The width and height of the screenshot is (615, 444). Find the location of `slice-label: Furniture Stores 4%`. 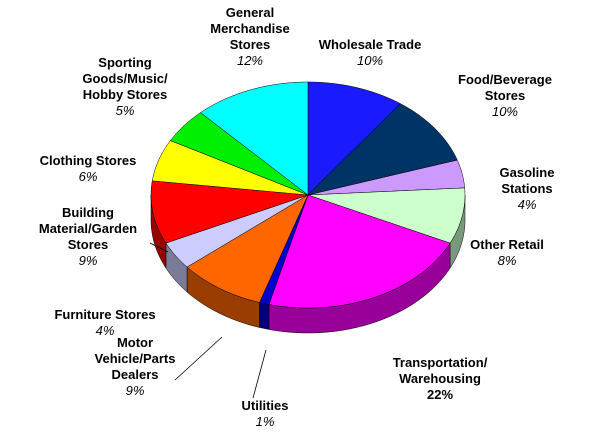

slice-label: Furniture Stores 4% is located at coordinates (104, 323).